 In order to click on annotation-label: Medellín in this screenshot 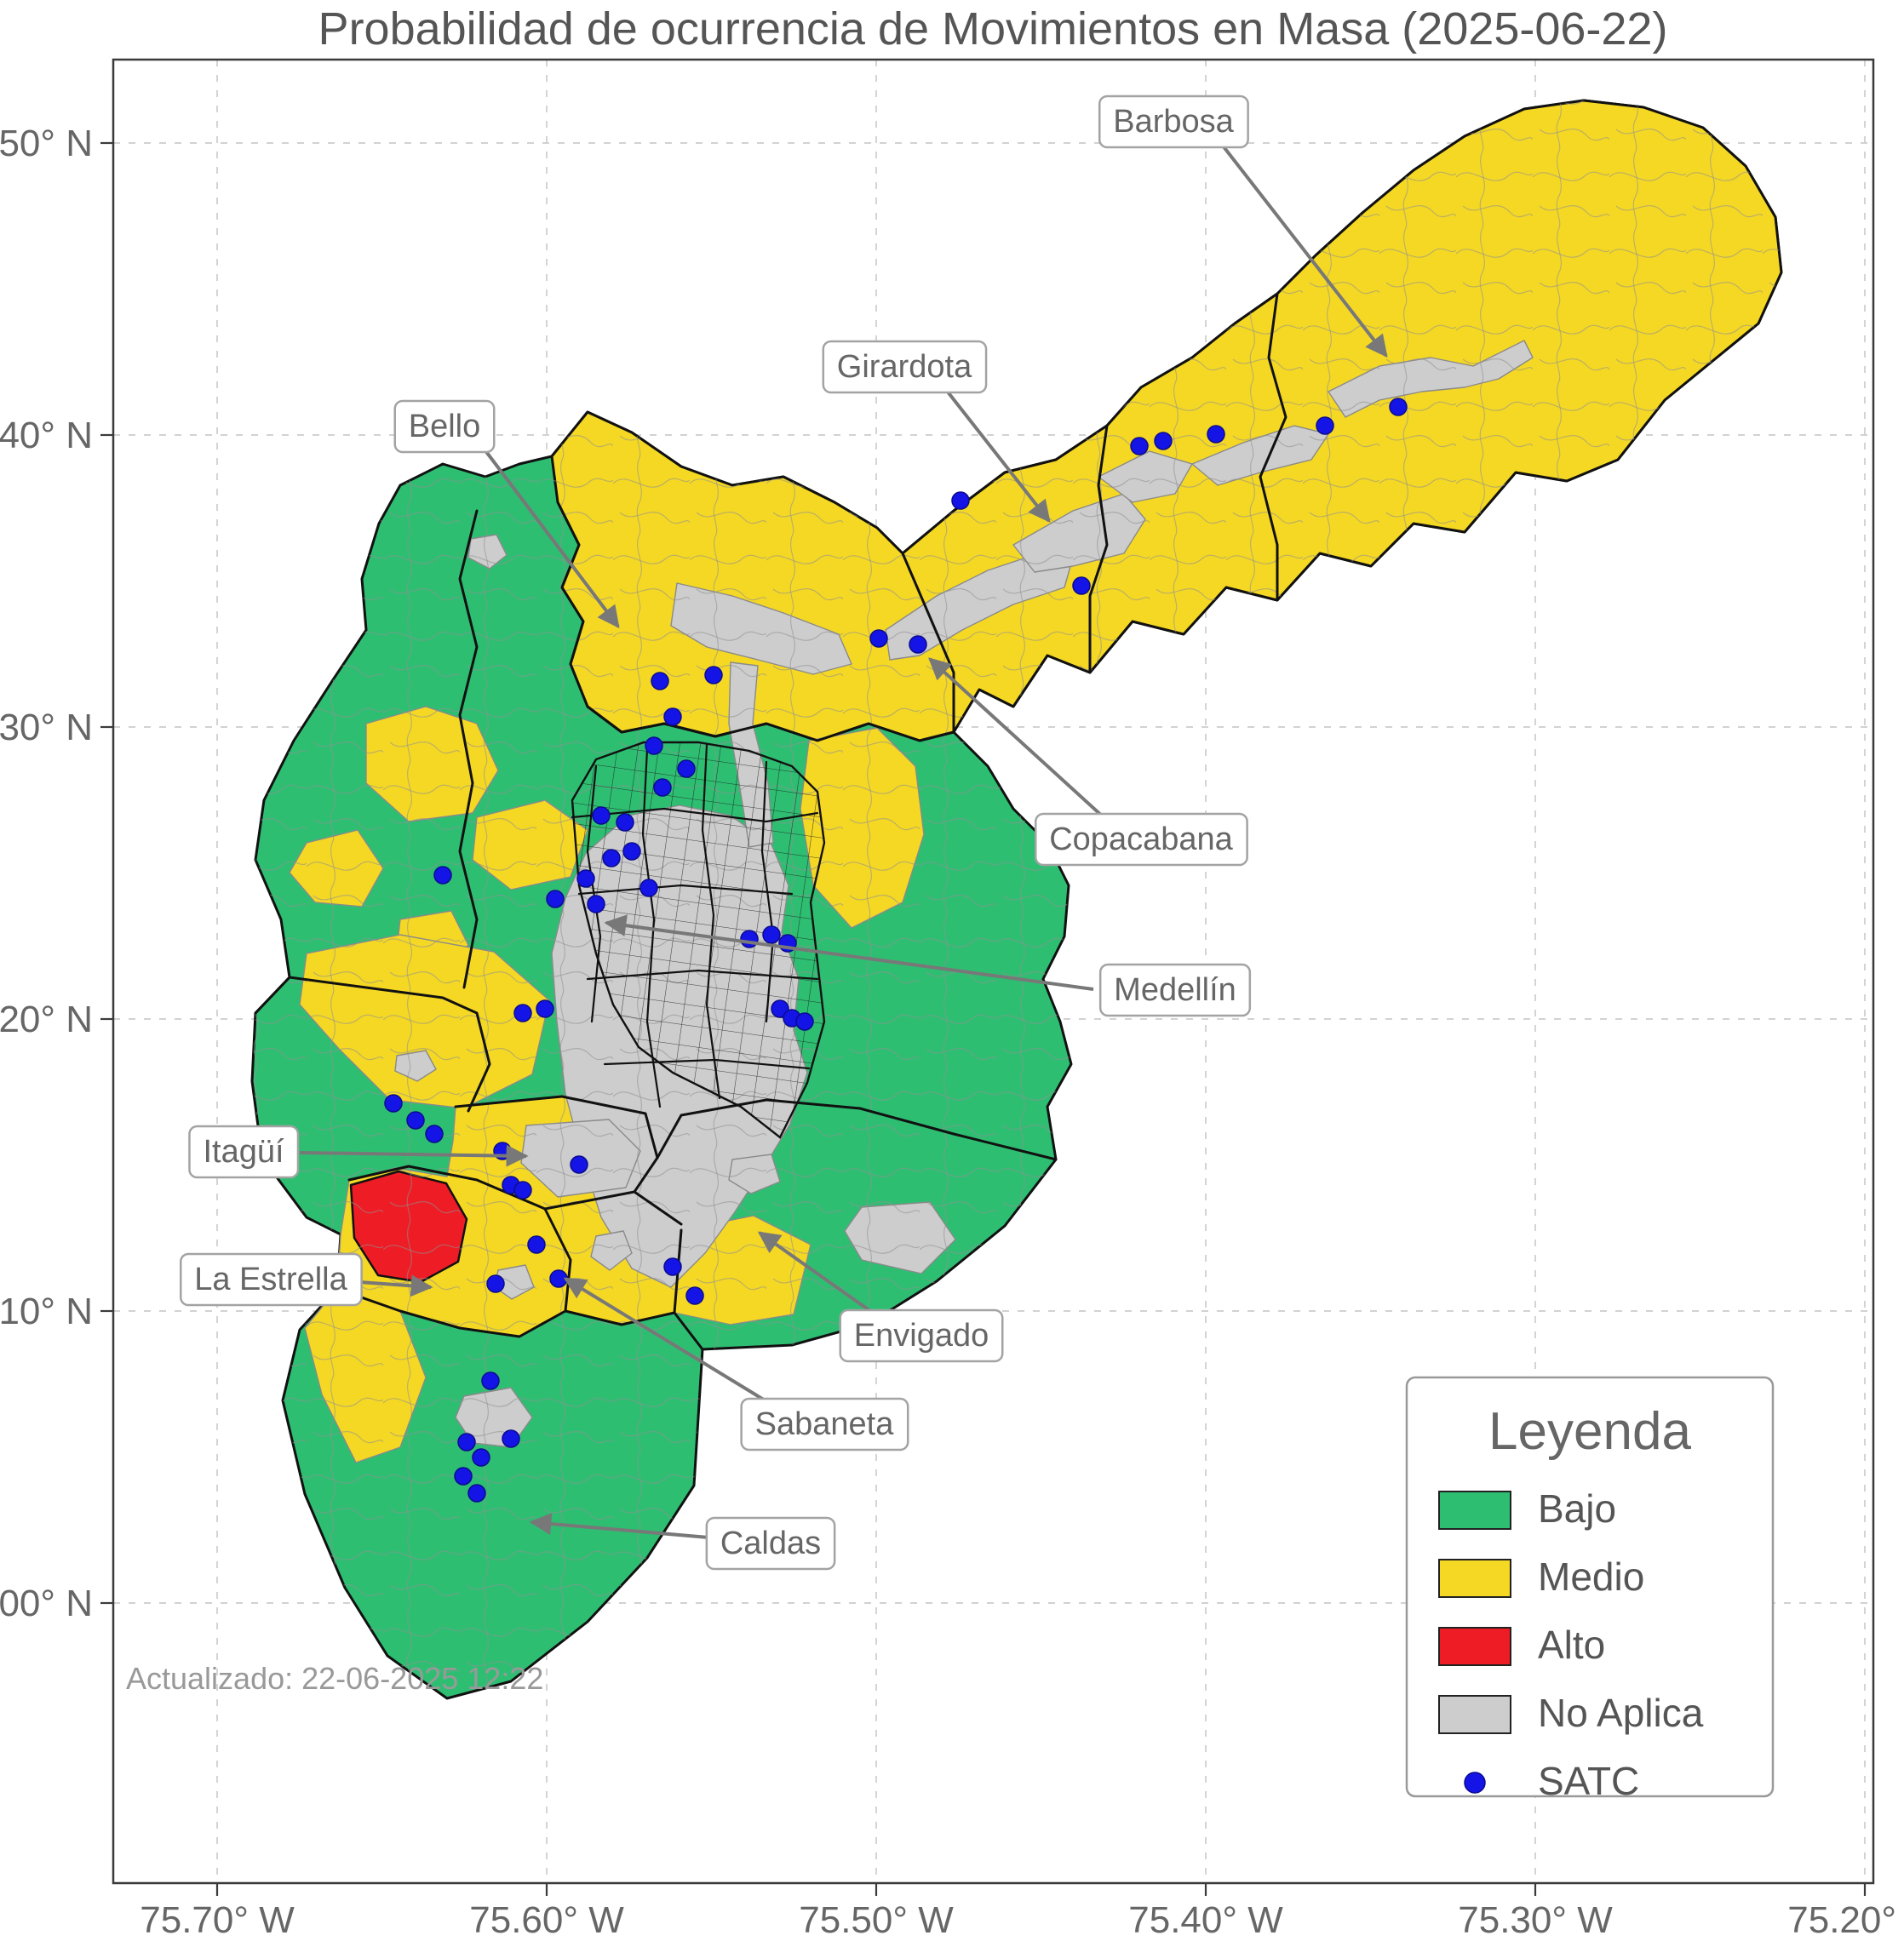, I will do `click(1175, 990)`.